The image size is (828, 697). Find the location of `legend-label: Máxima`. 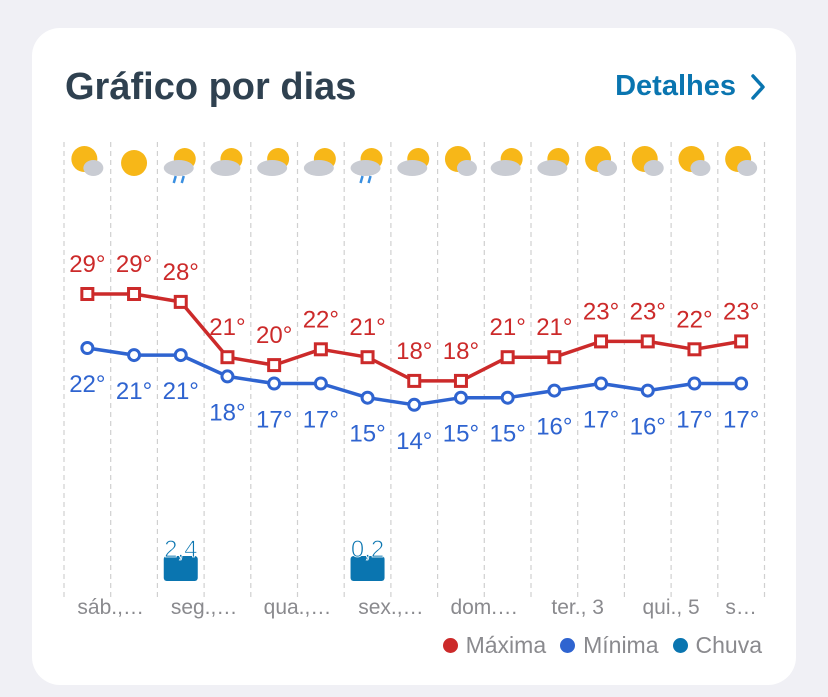

legend-label: Máxima is located at coordinates (506, 645).